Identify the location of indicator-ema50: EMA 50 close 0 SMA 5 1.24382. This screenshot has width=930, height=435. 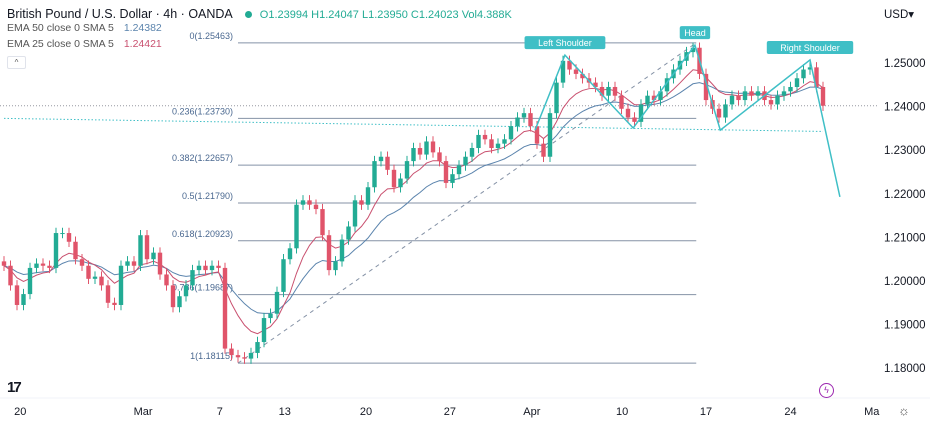
(84, 28).